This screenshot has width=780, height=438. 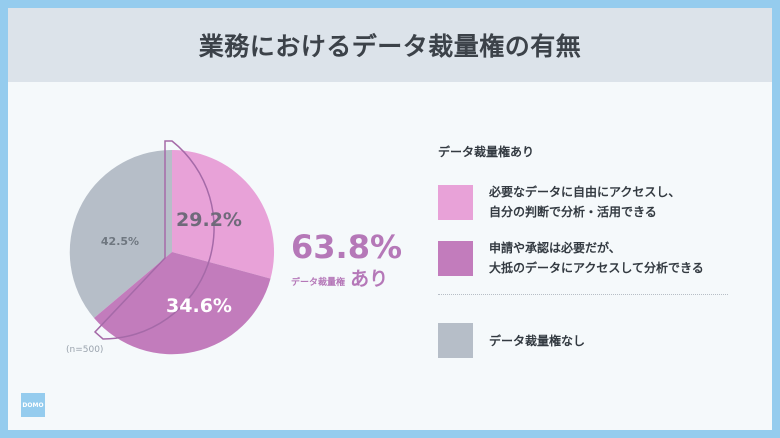 I want to click on group-outline, so click(x=154, y=240).